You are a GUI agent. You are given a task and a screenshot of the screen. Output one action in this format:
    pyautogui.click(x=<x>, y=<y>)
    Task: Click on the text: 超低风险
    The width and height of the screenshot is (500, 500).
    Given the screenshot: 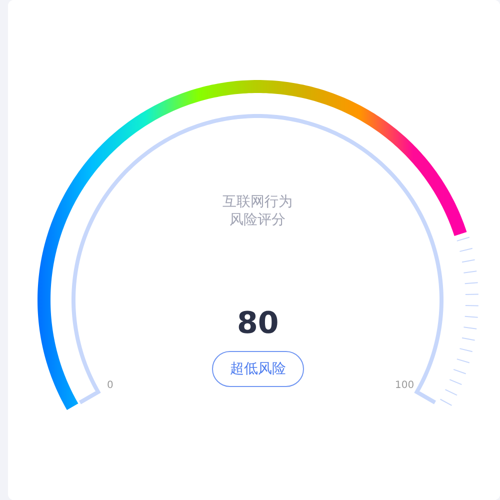 What is the action you would take?
    pyautogui.click(x=258, y=369)
    